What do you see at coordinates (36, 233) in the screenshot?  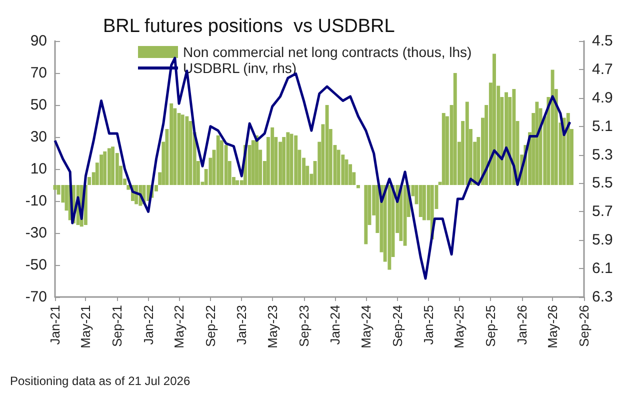 I see `y-tick-label: -30` at bounding box center [36, 233].